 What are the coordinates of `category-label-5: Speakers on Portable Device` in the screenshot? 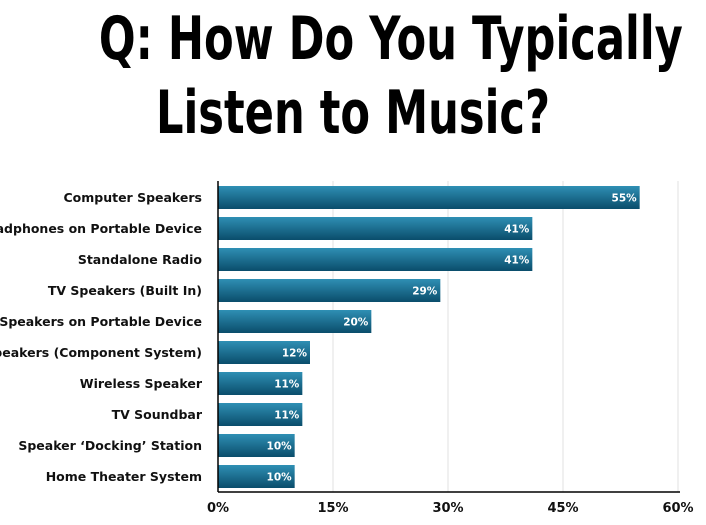 It's located at (101, 321).